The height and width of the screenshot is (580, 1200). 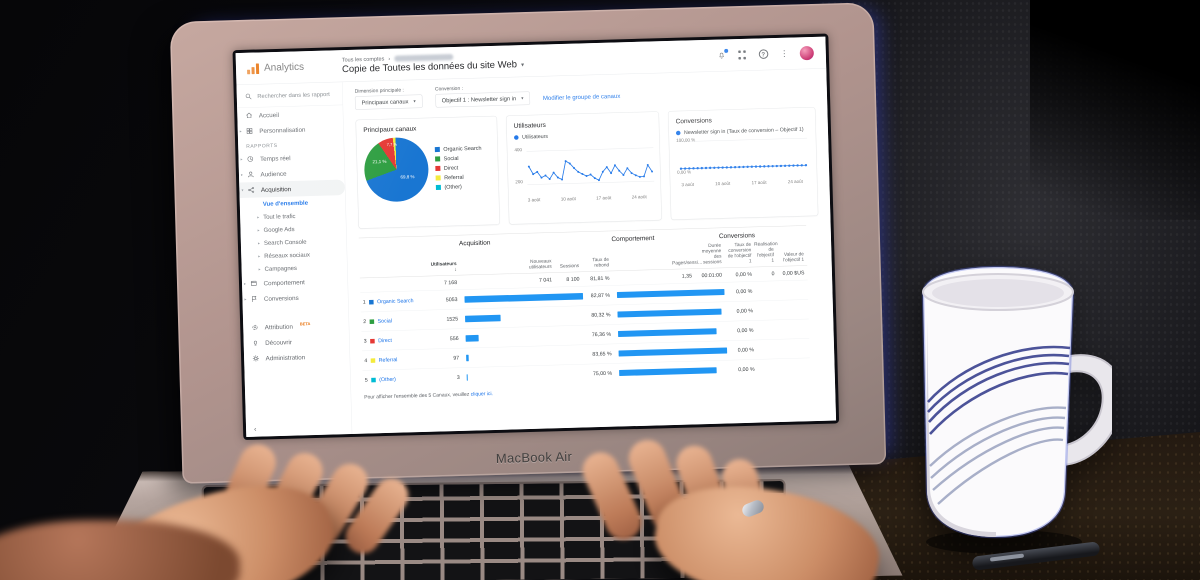 I want to click on y-axis-tick: 200, so click(x=519, y=182).